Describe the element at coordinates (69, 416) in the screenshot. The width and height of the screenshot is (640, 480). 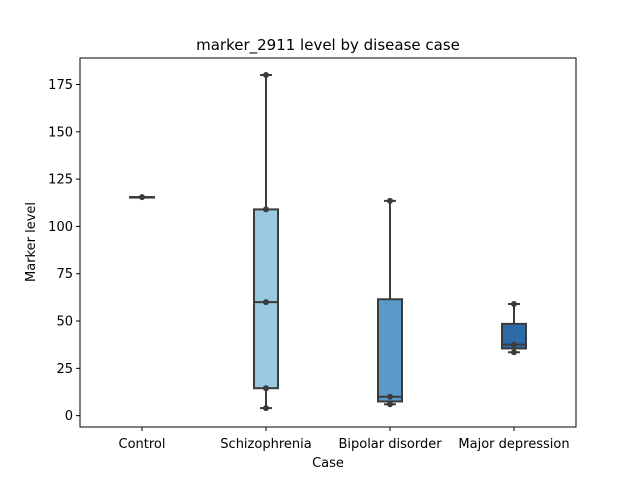
I see `y-tick-label: 0` at that location.